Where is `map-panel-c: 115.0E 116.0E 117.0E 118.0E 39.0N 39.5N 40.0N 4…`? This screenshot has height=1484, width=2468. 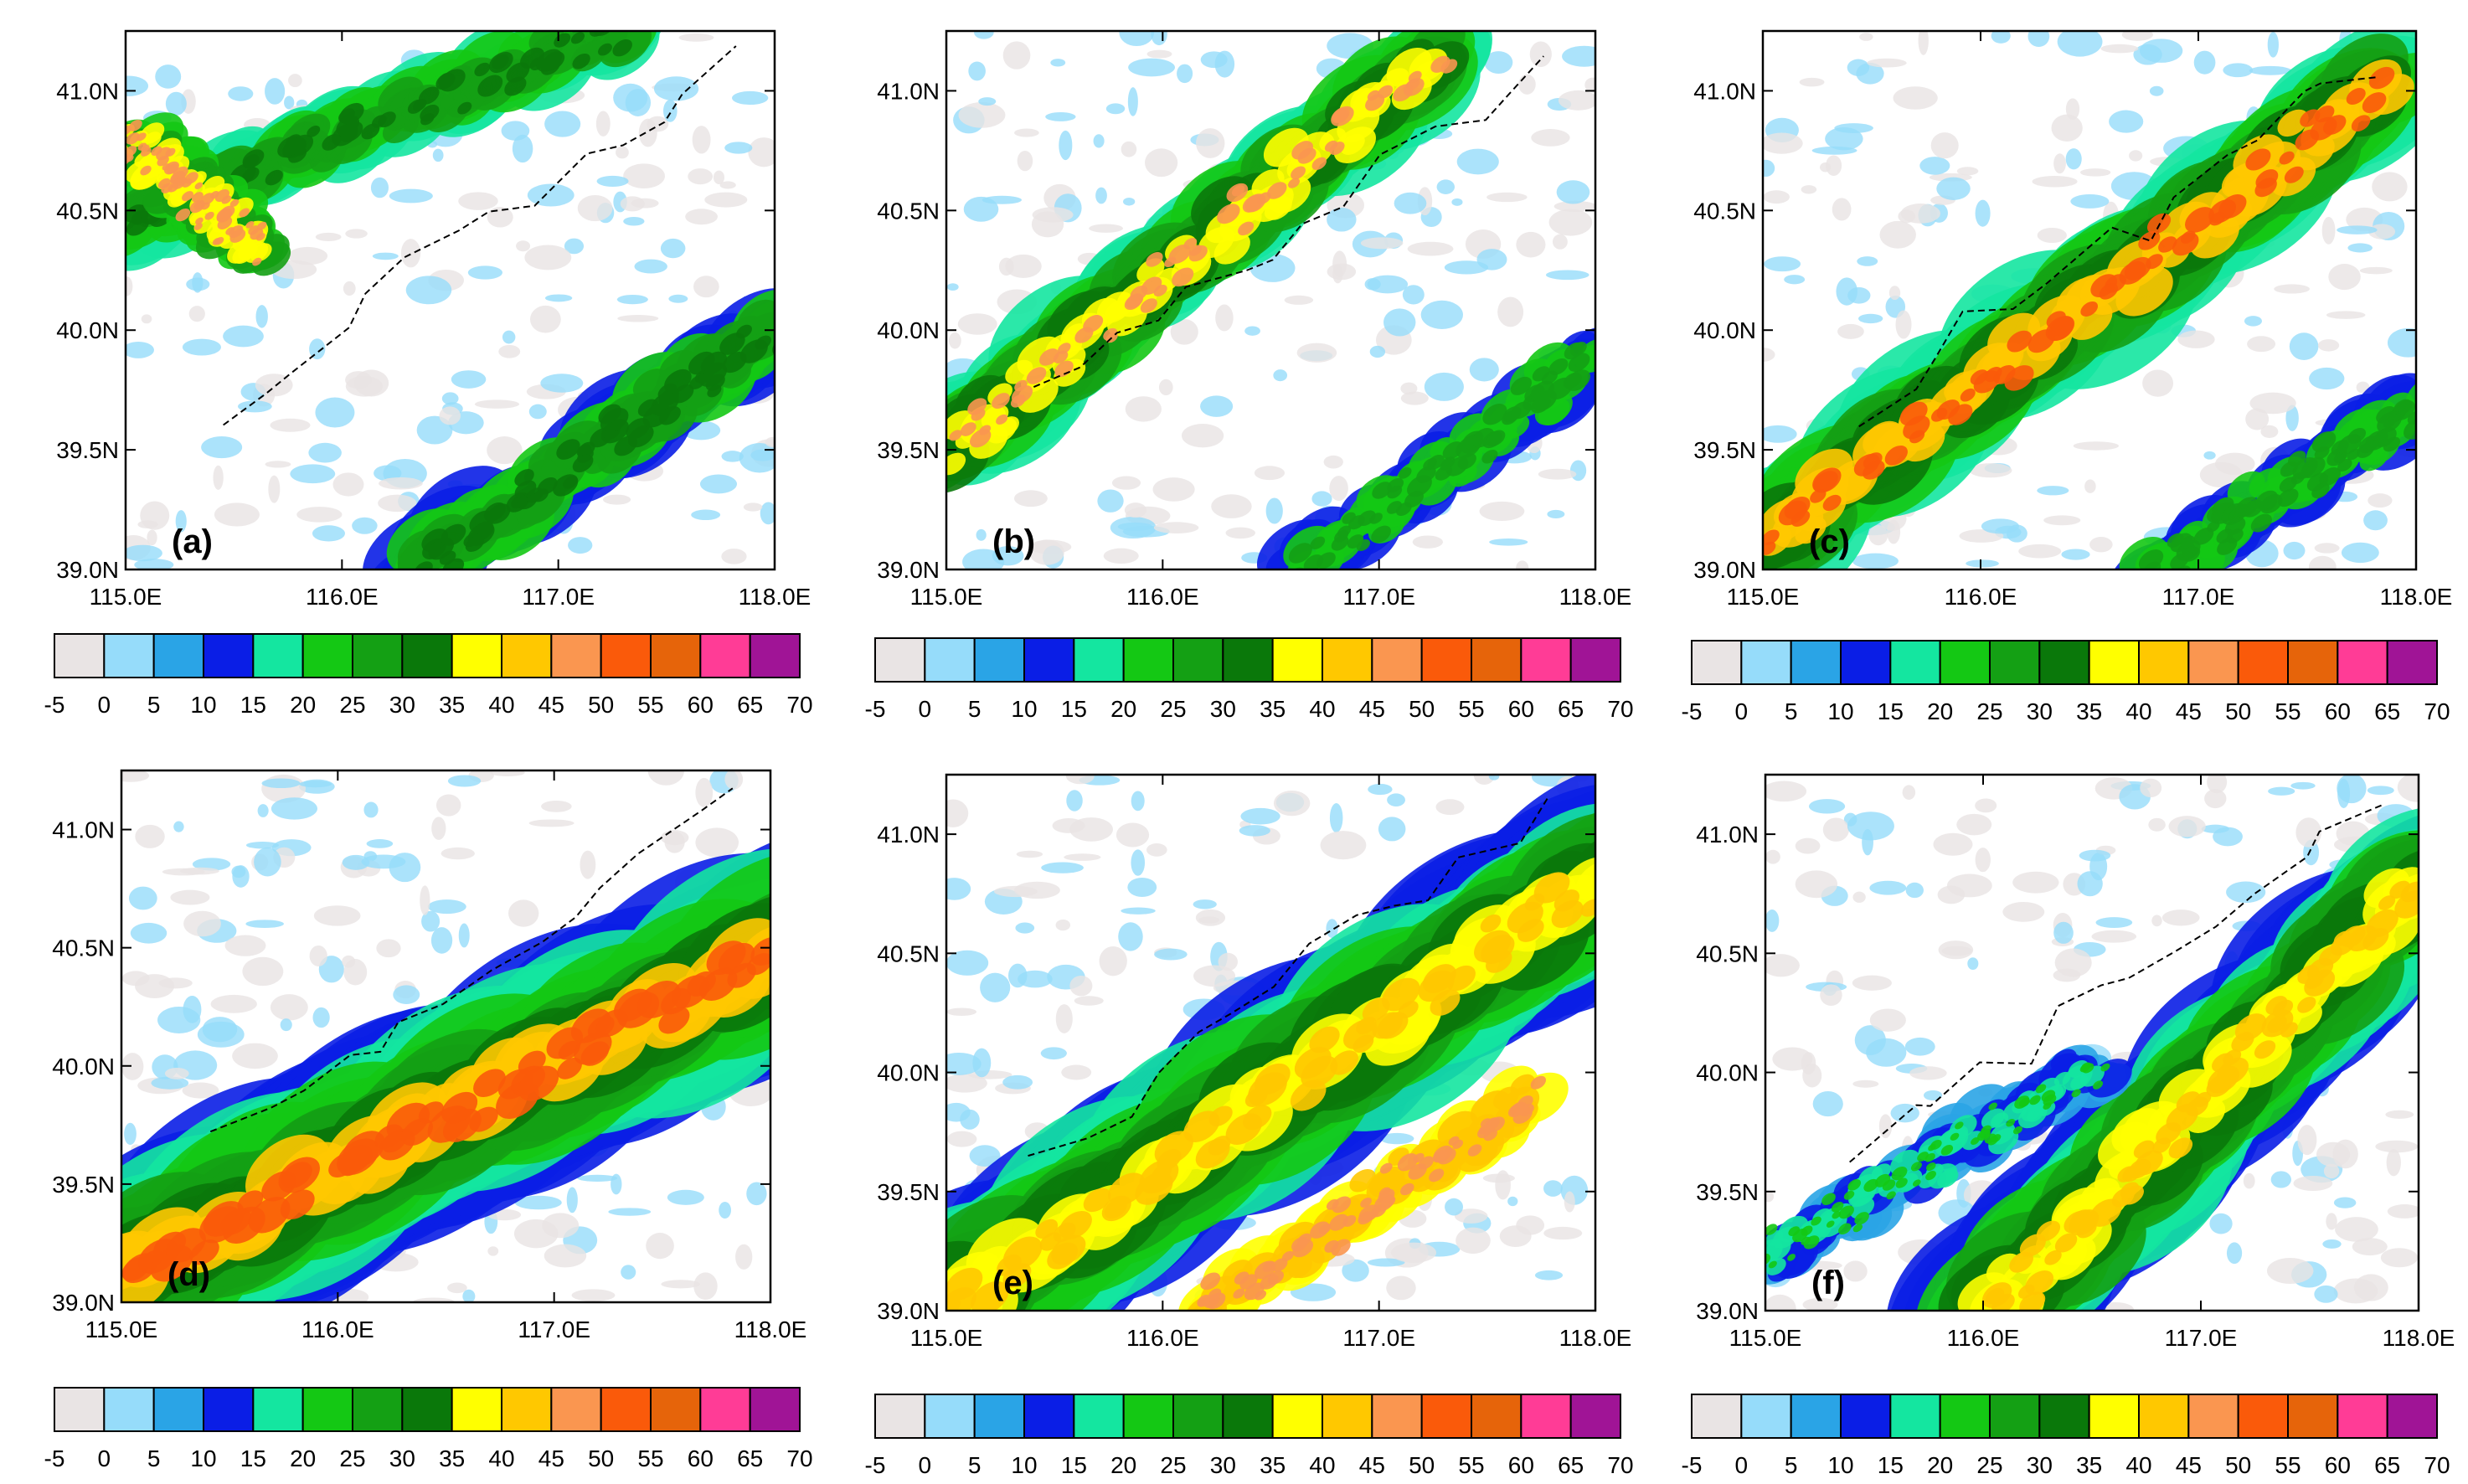 map-panel-c: 115.0E 116.0E 117.0E 118.0E 39.0N 39.5N 40.0N 4… is located at coordinates (2072, 319).